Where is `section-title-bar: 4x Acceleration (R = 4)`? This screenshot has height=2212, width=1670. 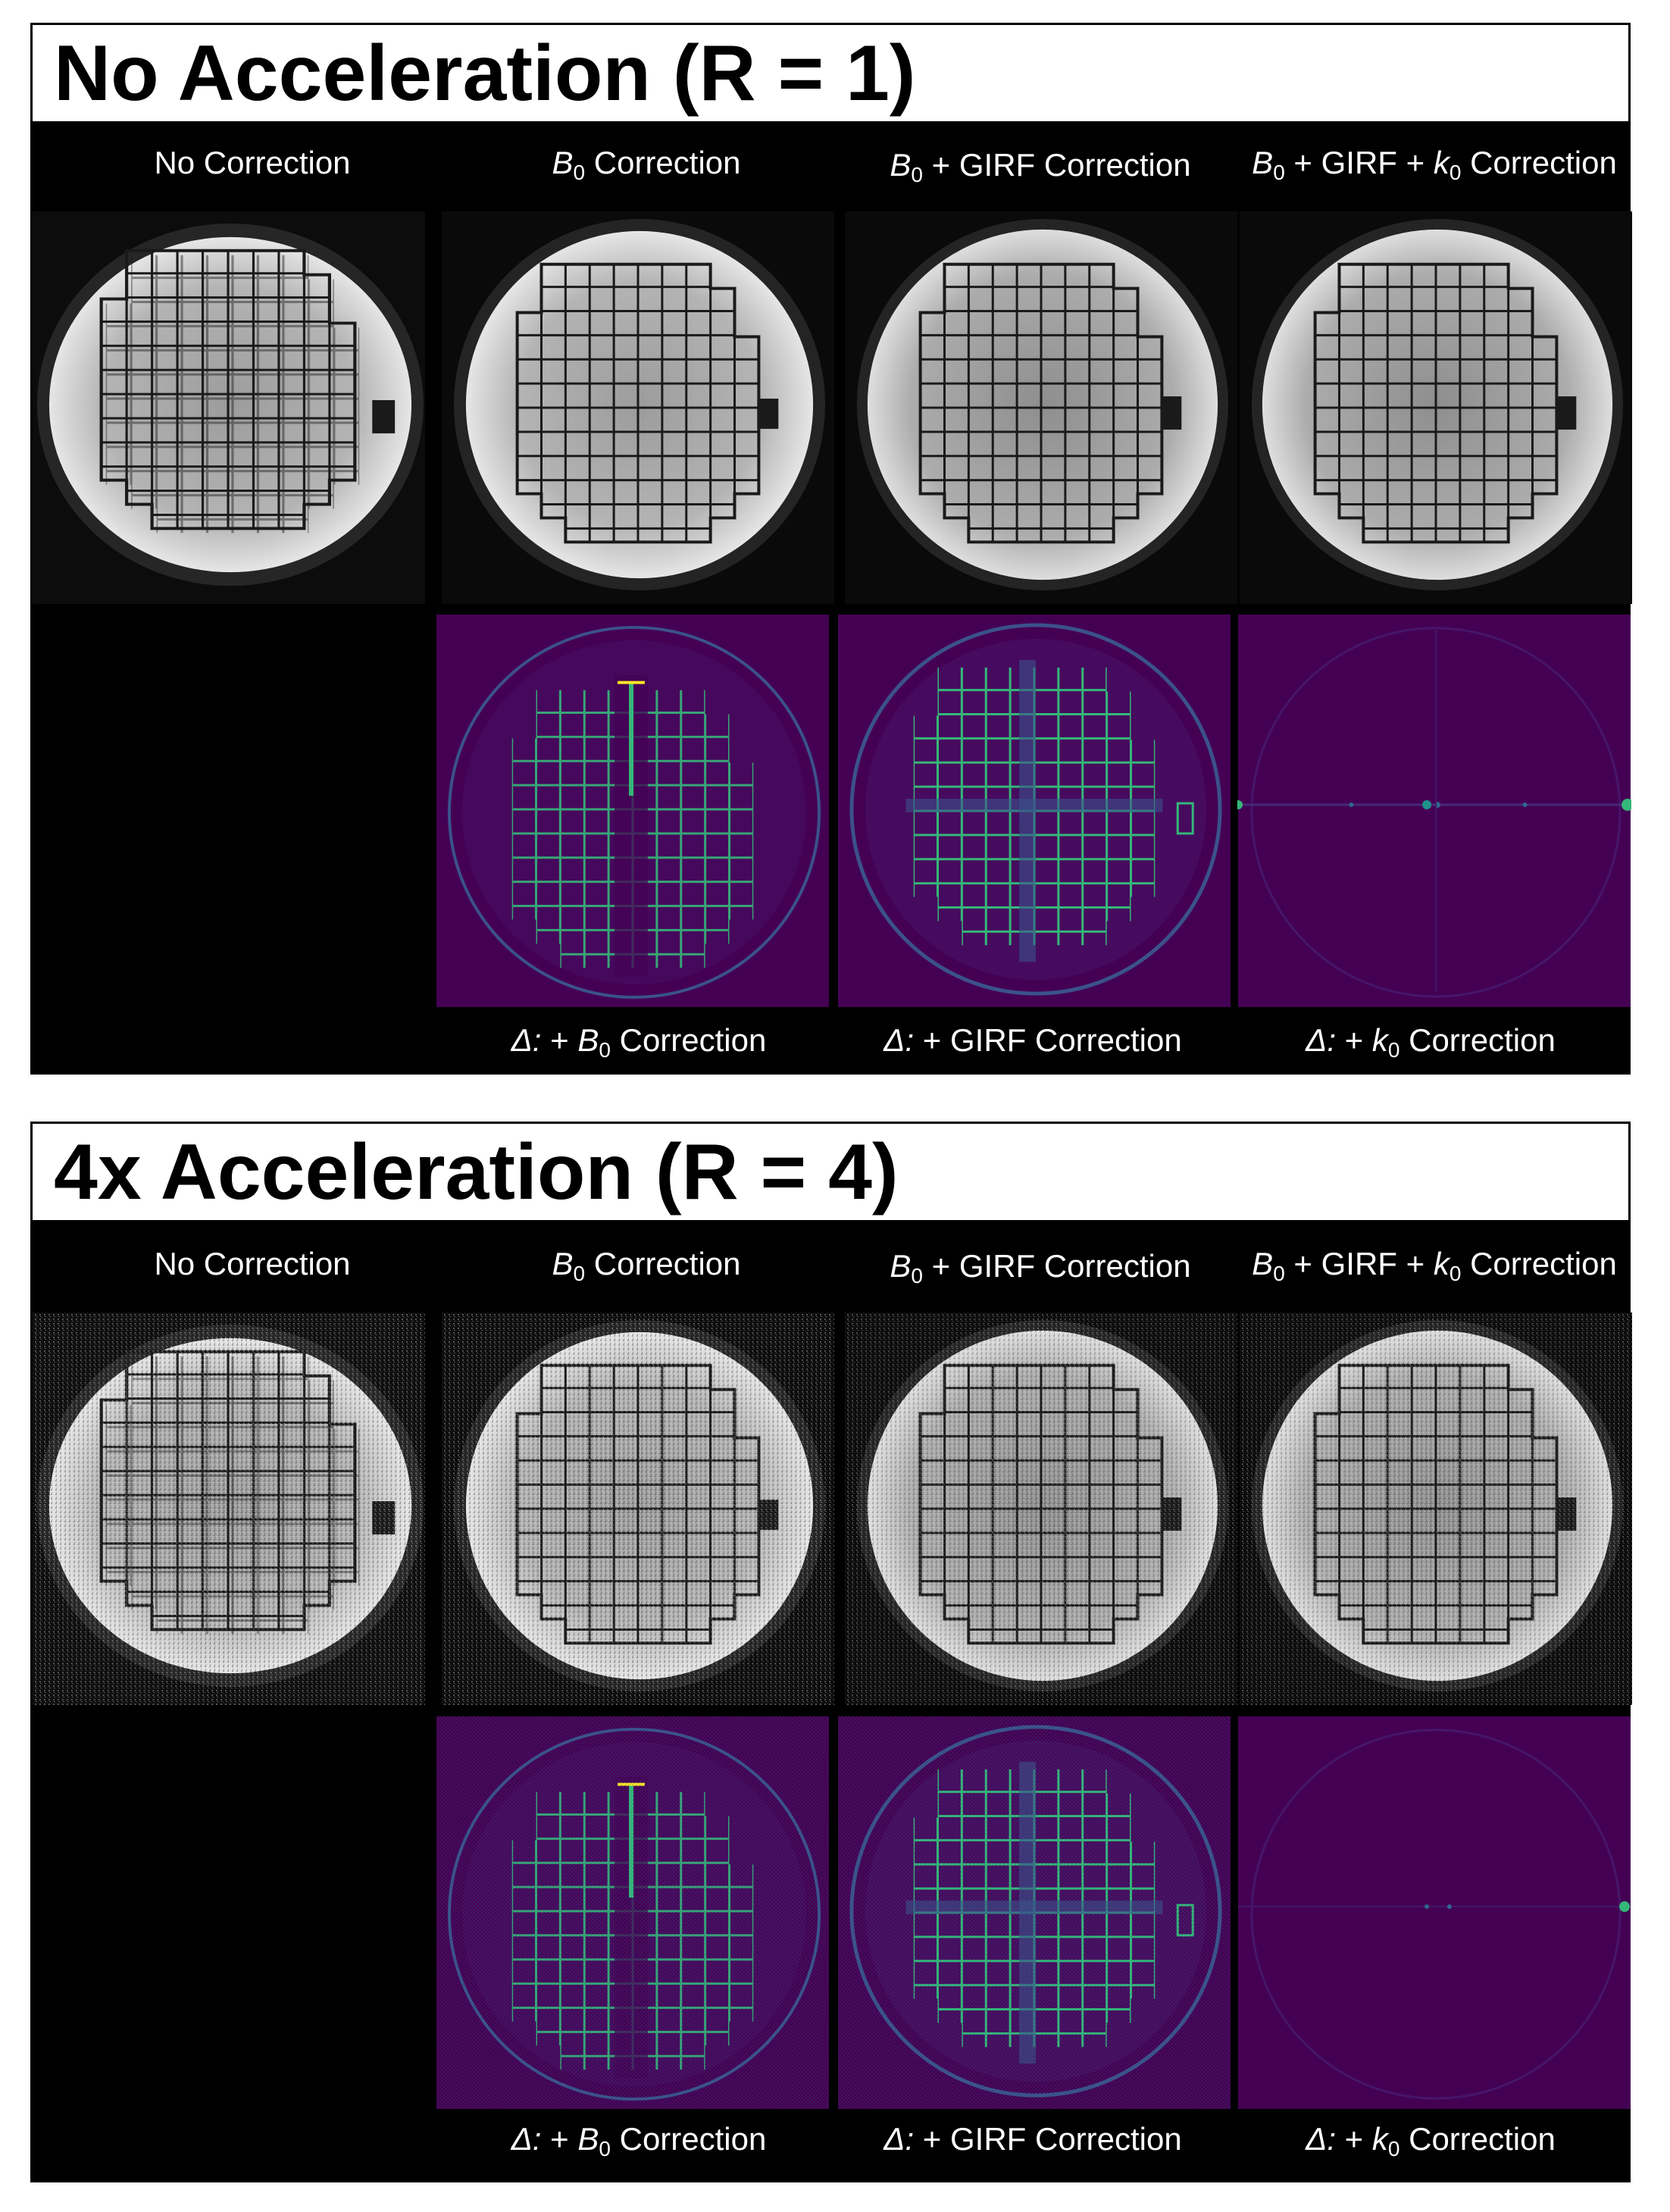 section-title-bar: 4x Acceleration (R = 4) is located at coordinates (830, 1173).